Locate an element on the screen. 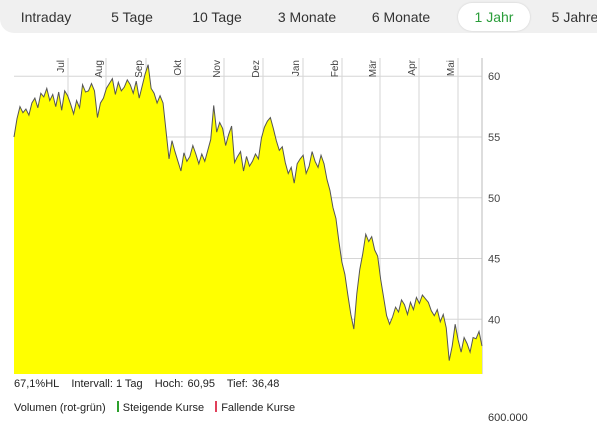  month-label: Feb is located at coordinates (335, 69).